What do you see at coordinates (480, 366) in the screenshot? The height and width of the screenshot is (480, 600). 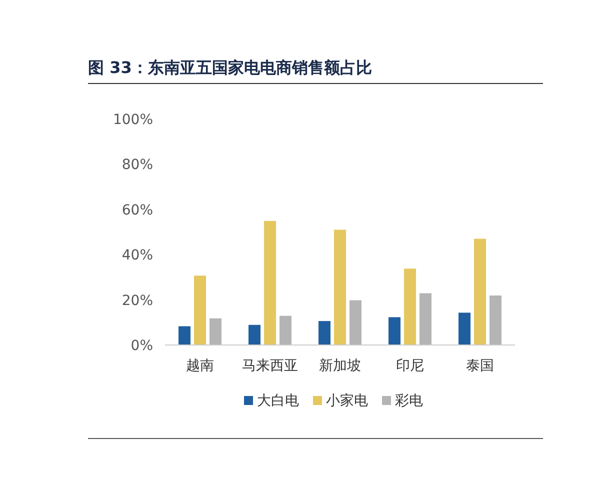 I see `x-tick-label: 泰国` at bounding box center [480, 366].